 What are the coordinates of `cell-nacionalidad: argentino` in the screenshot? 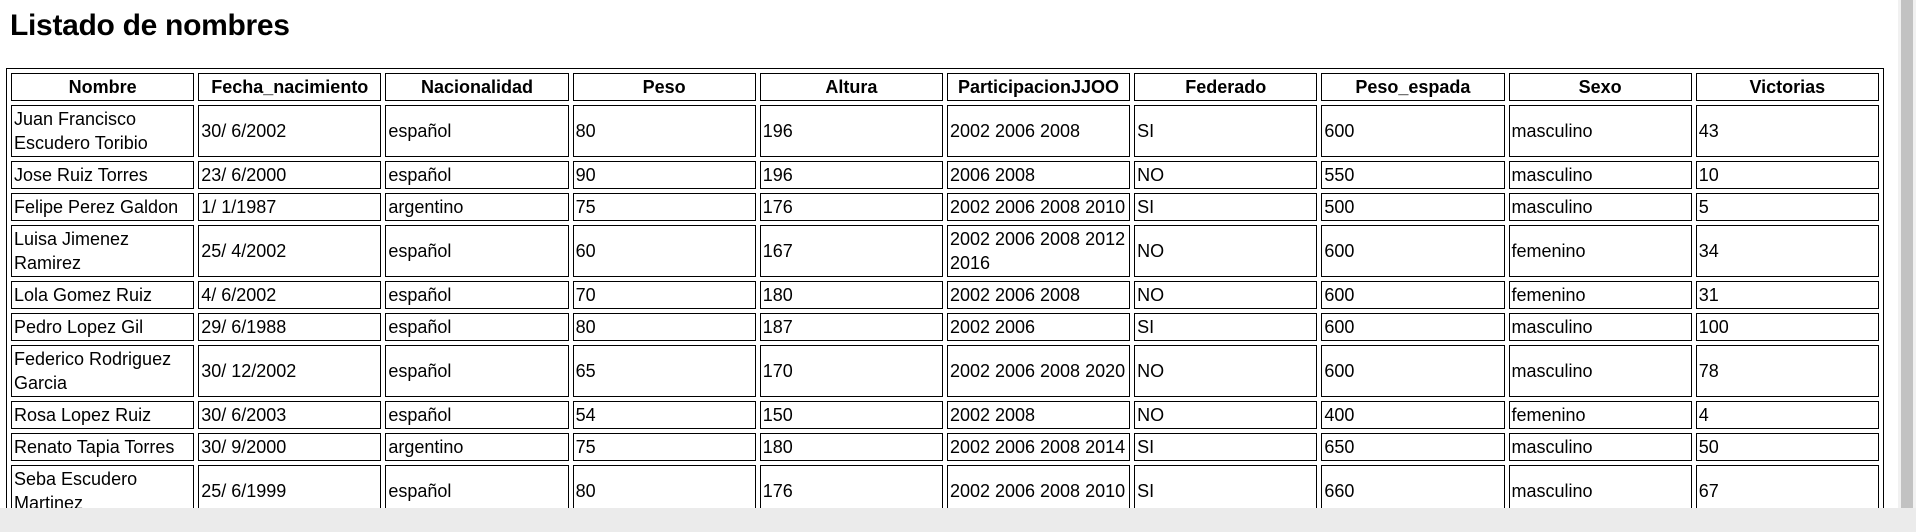 It's located at (477, 447).